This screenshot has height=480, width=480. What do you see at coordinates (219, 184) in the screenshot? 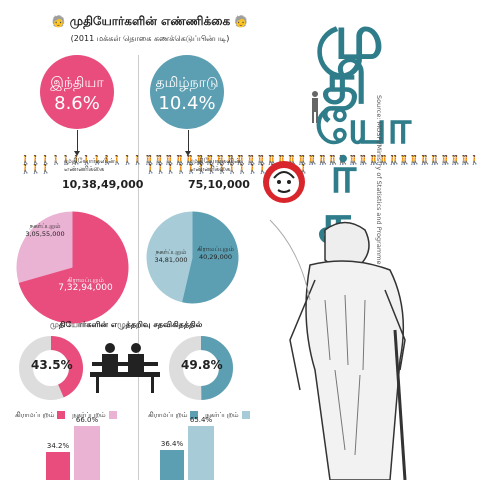
I see `tamilnadu-count: 75,10,000` at bounding box center [219, 184].